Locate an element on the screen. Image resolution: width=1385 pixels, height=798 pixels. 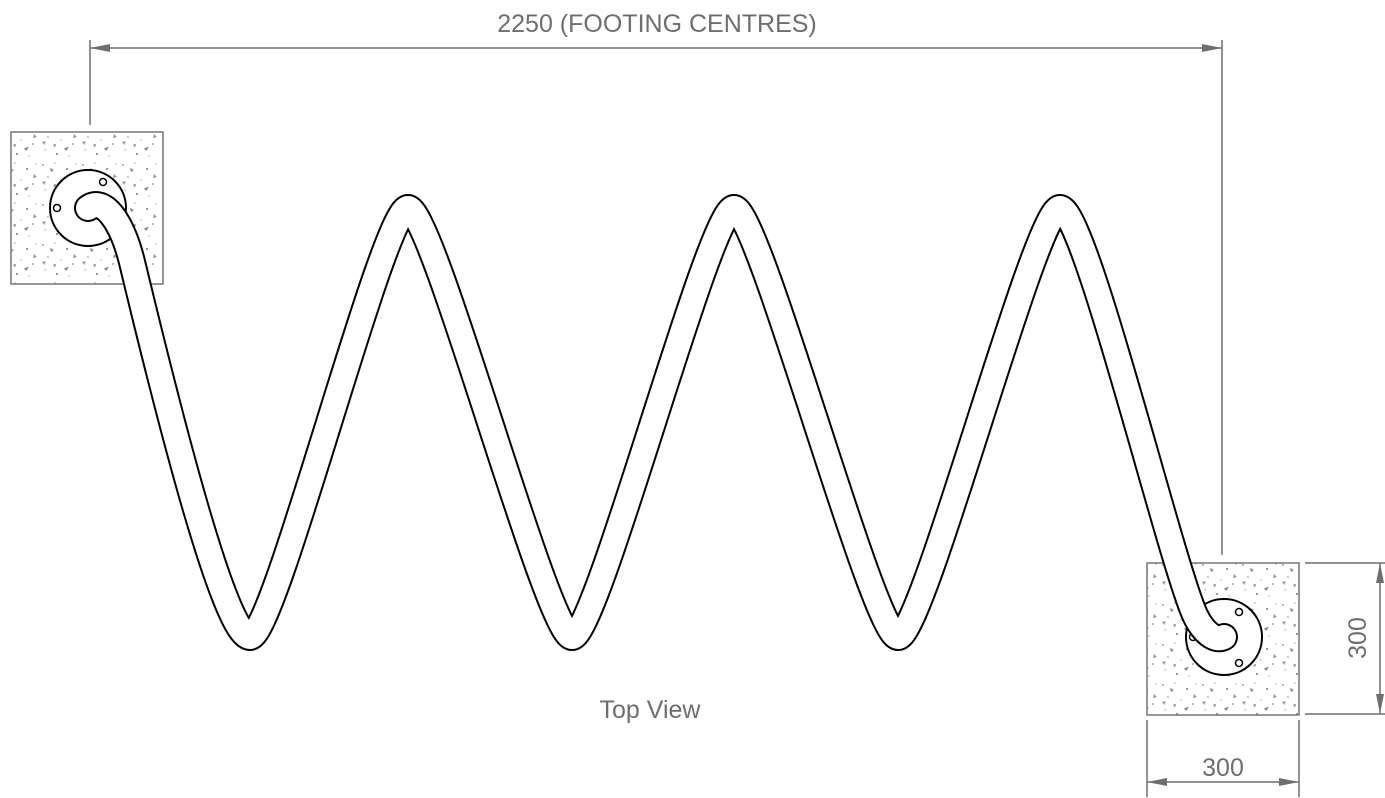
view-label: Top View is located at coordinates (651, 710).